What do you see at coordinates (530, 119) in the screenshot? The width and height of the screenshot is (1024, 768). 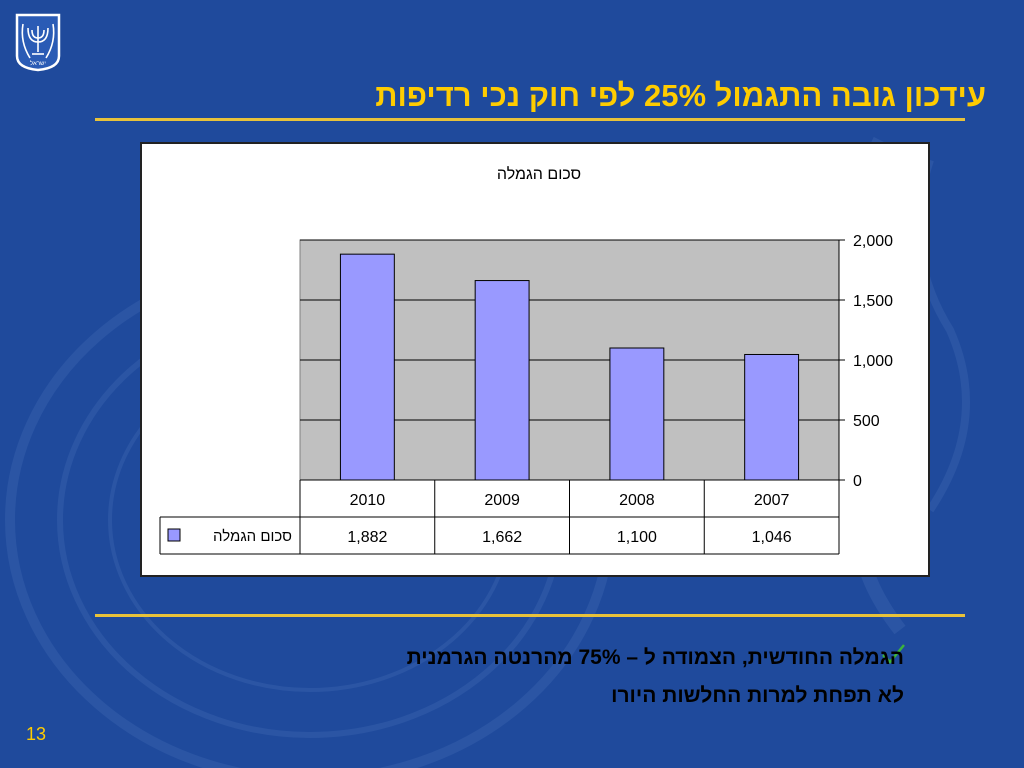 I see `title-divider` at bounding box center [530, 119].